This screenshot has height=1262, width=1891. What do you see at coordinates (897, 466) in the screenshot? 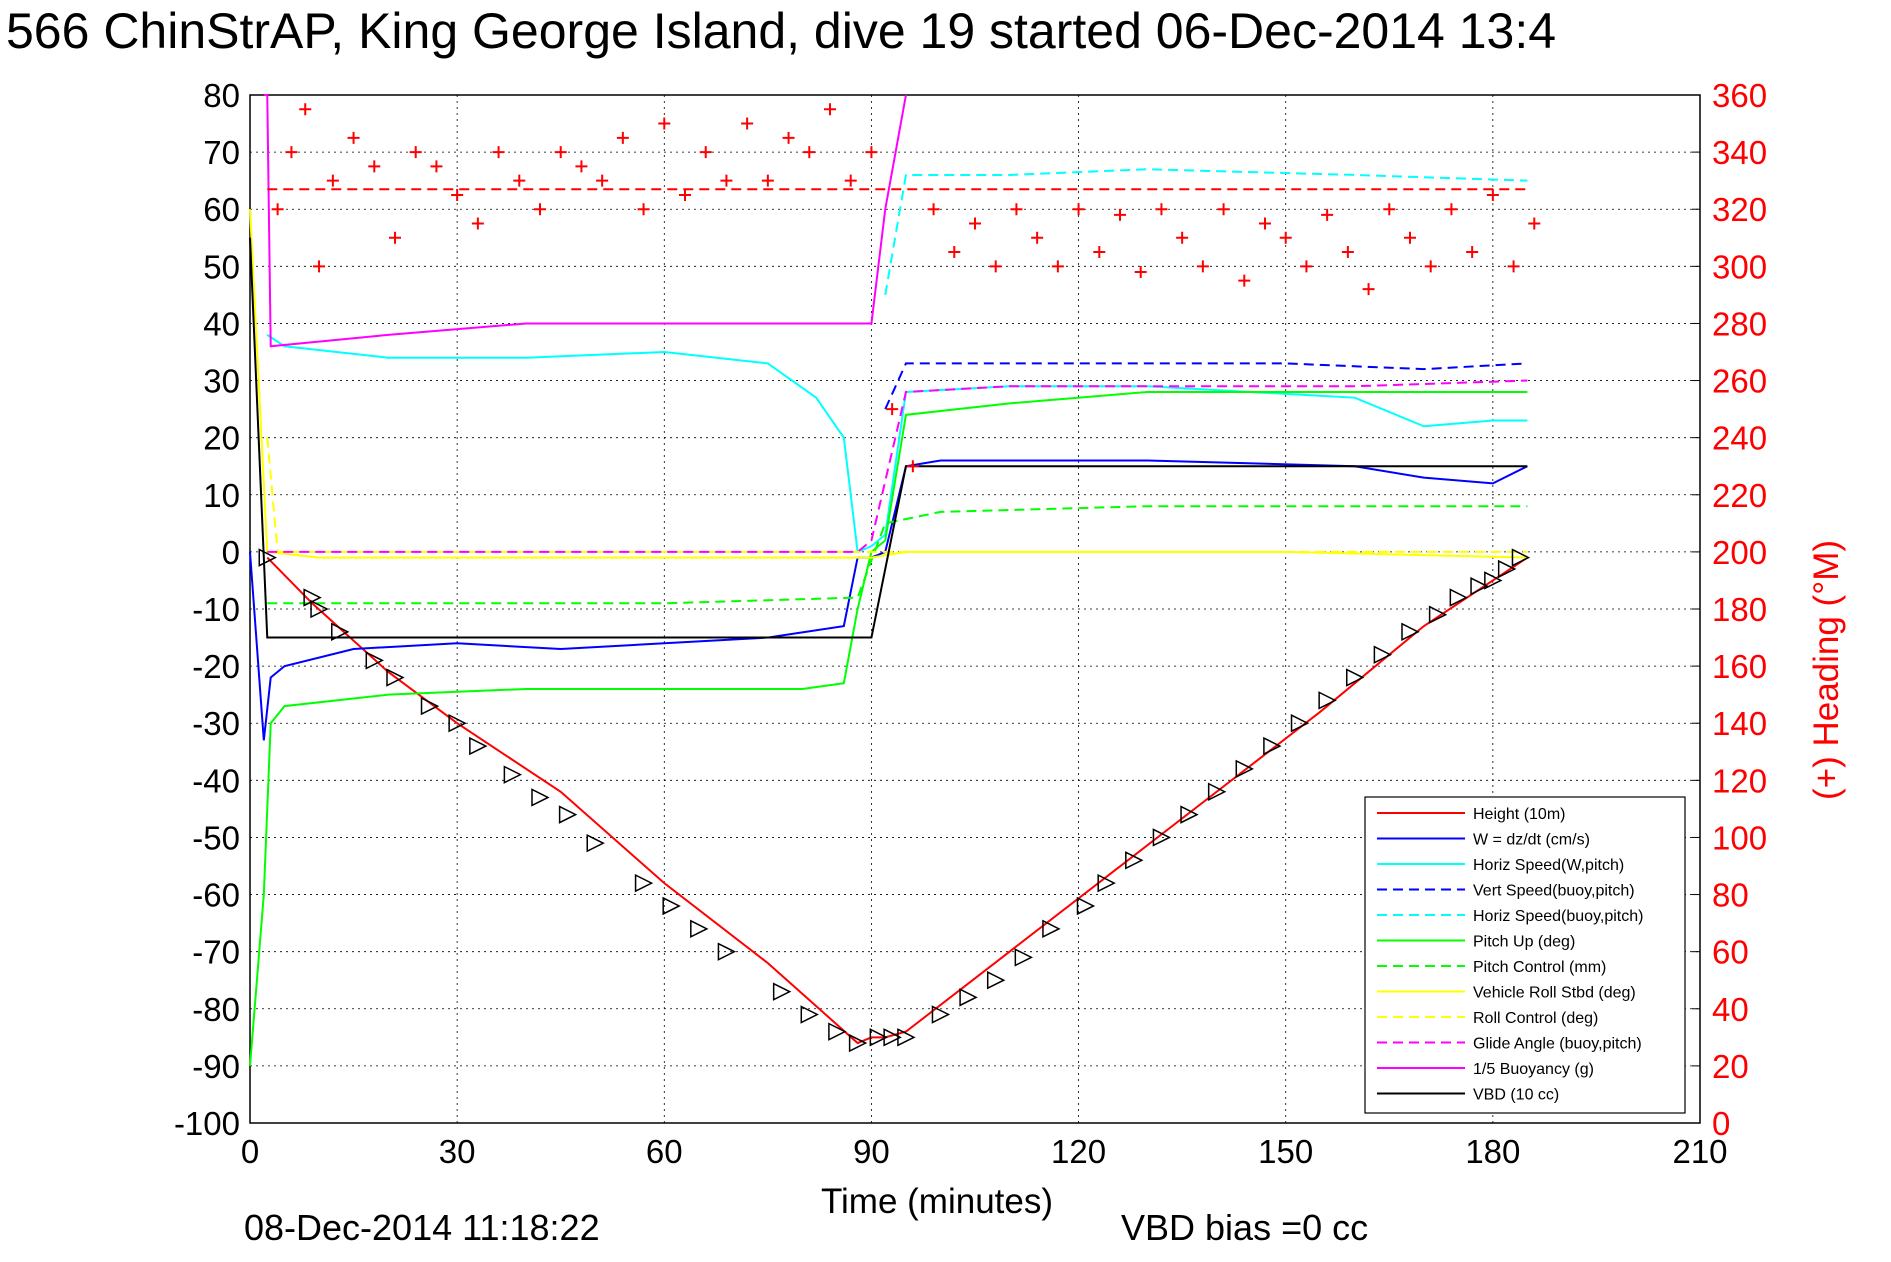
I see `series-glide-angle-buoy-pitch` at bounding box center [897, 466].